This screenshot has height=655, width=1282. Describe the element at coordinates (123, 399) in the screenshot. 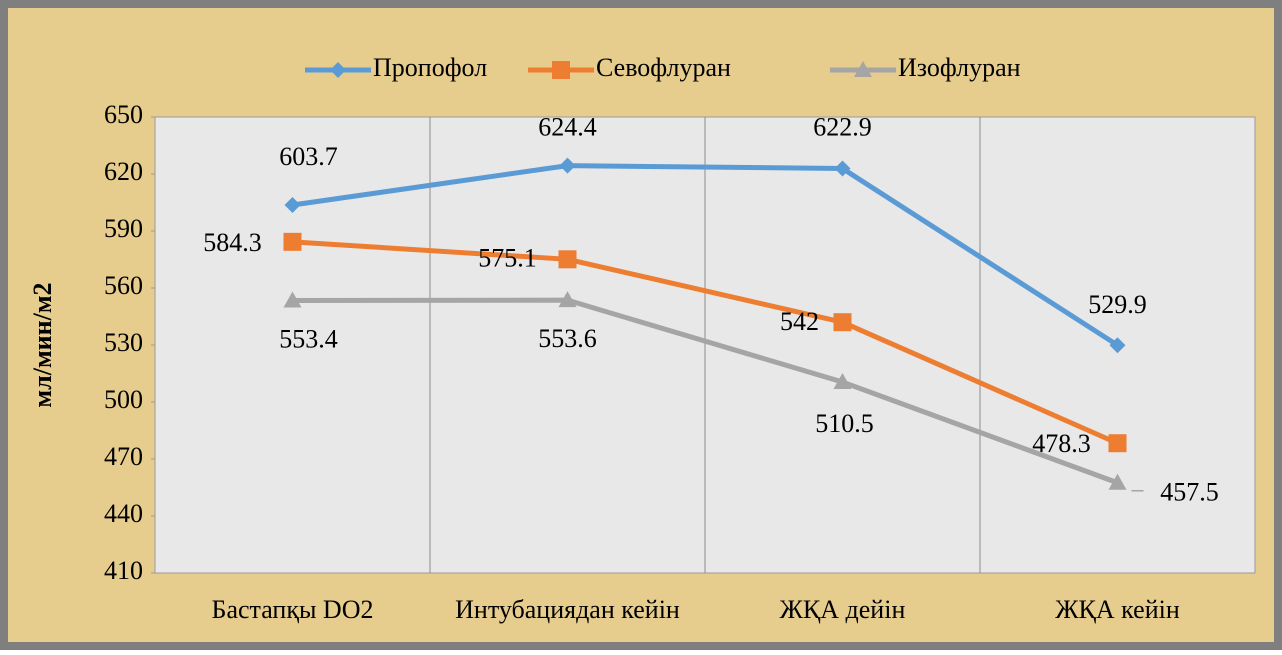

I see `y-tick-label: 500` at that location.